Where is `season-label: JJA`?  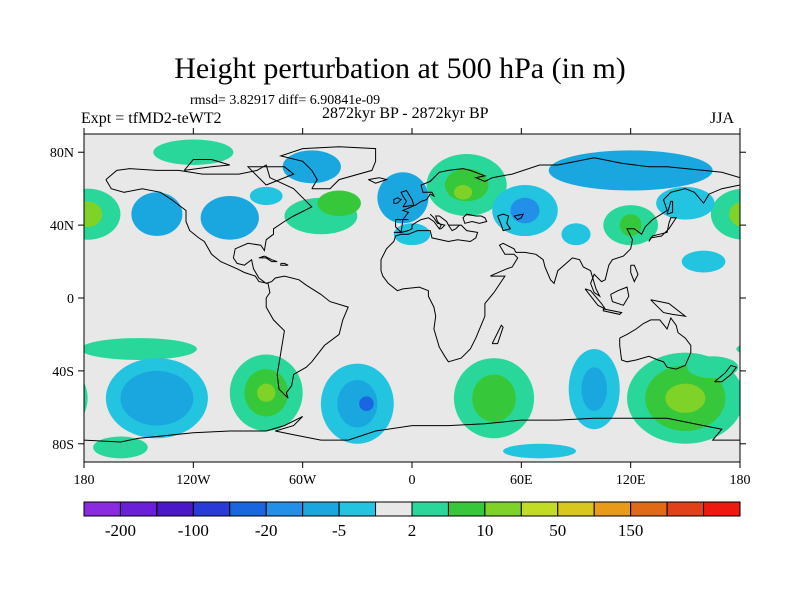 season-label: JJA is located at coordinates (722, 118).